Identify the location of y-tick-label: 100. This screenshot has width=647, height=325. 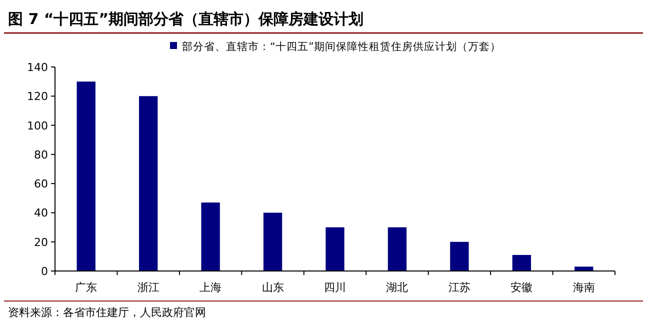
(37, 125).